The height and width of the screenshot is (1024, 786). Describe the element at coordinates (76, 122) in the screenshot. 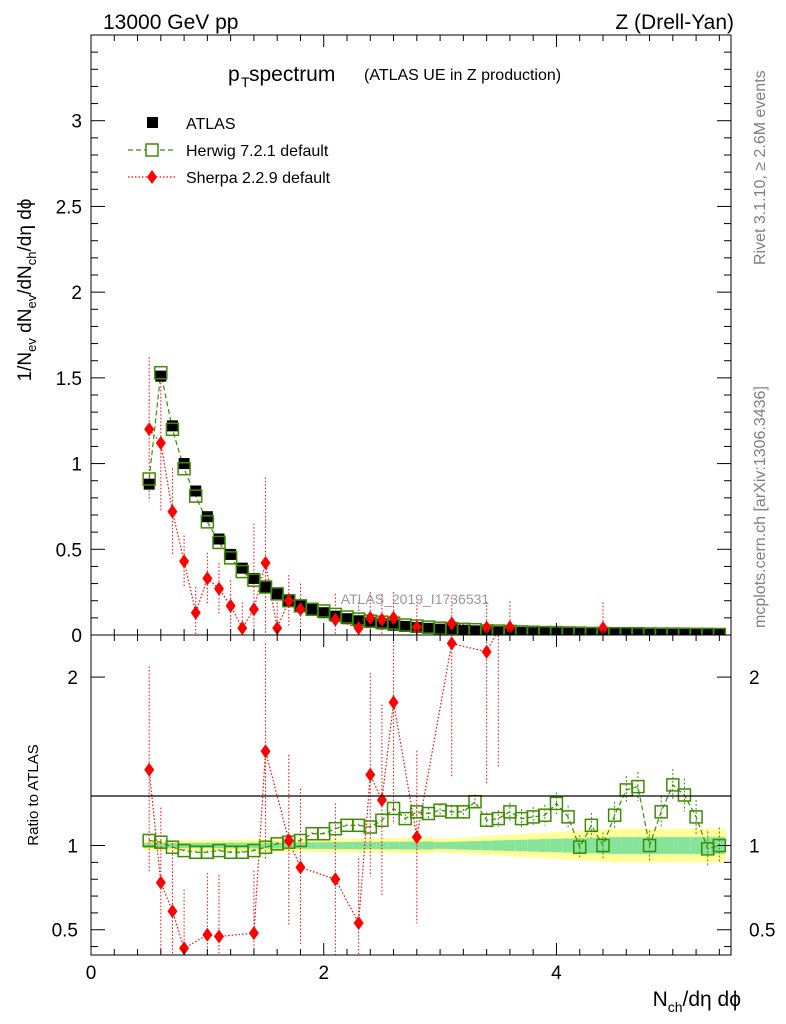

I see `main-y-tick-label: 3` at that location.